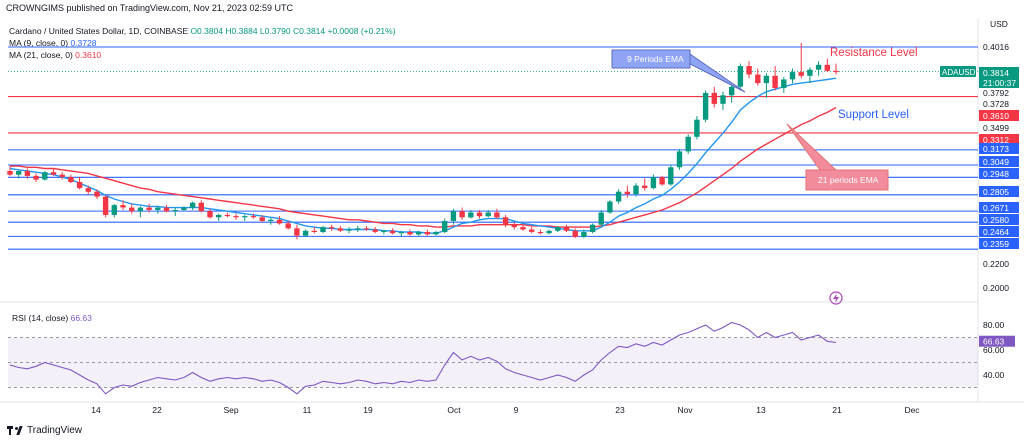 This screenshot has height=443, width=1024. Describe the element at coordinates (996, 174) in the screenshot. I see `price-label-11: 0.2948` at that location.